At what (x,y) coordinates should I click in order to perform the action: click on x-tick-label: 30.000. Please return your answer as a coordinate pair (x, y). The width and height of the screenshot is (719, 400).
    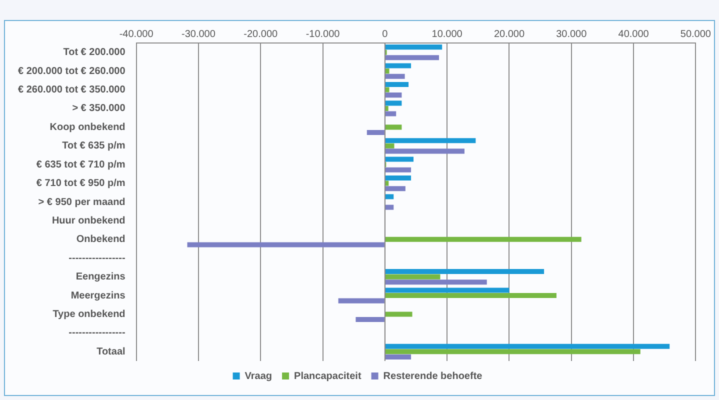
    Looking at the image, I should click on (572, 34).